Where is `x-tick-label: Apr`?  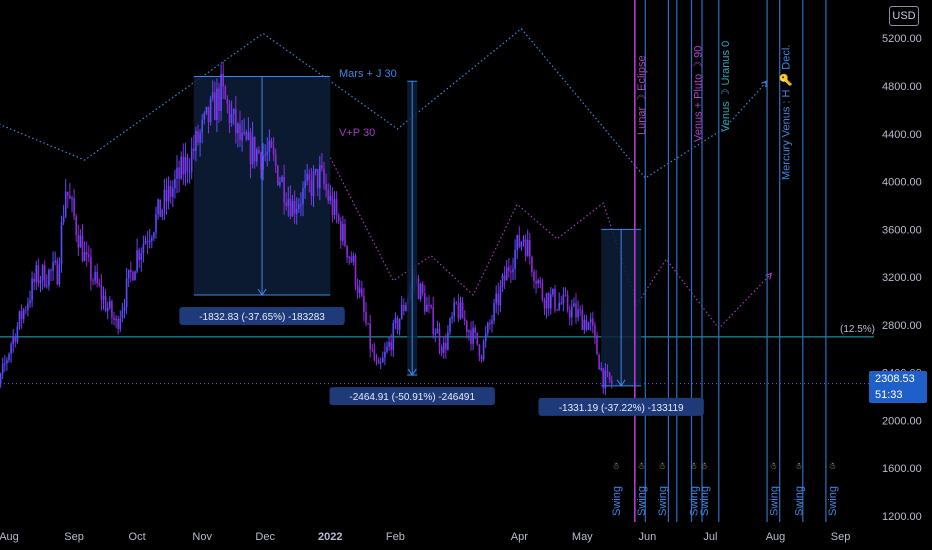
x-tick-label: Apr is located at coordinates (519, 537).